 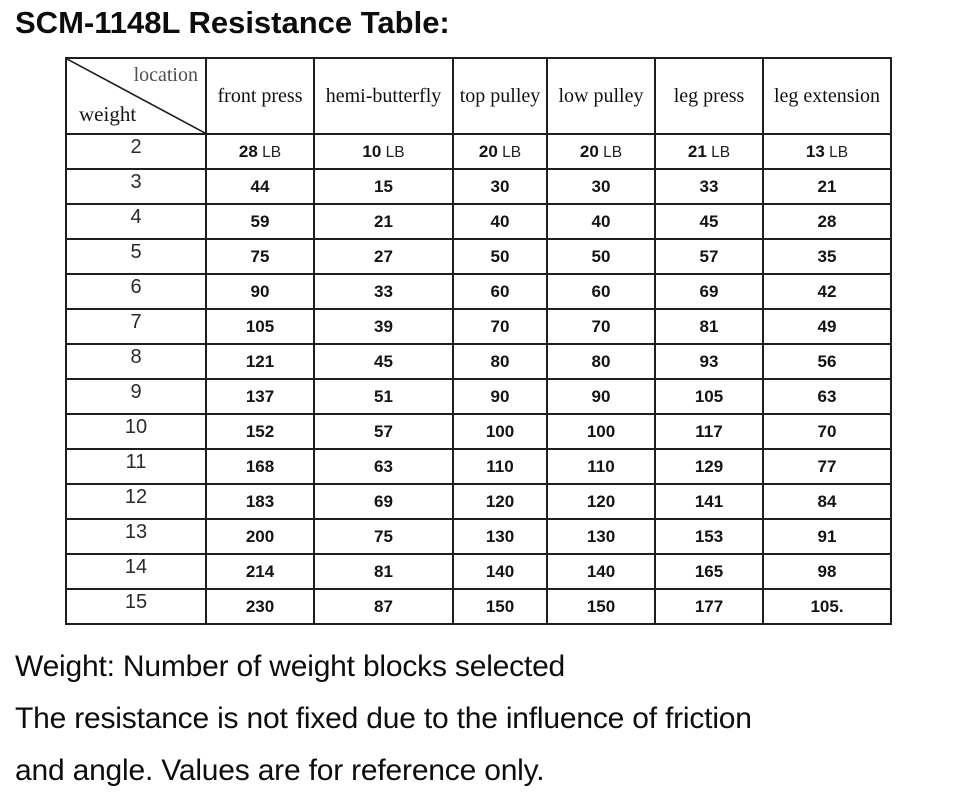 What do you see at coordinates (232, 22) in the screenshot?
I see `page-title: SCM-1148L Resistance Table:` at bounding box center [232, 22].